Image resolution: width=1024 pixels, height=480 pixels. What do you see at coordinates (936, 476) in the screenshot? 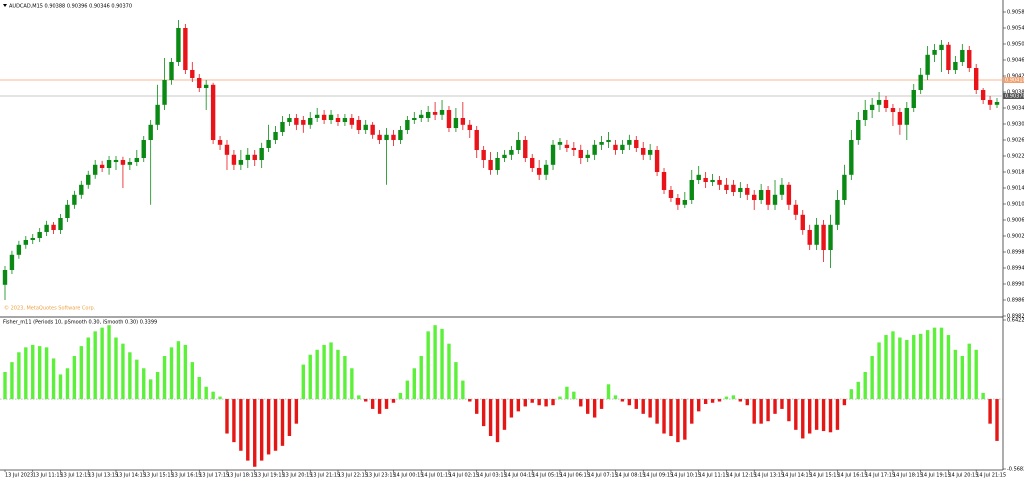
I see `x-tick-label: 14 Jul 19:15` at bounding box center [936, 476].